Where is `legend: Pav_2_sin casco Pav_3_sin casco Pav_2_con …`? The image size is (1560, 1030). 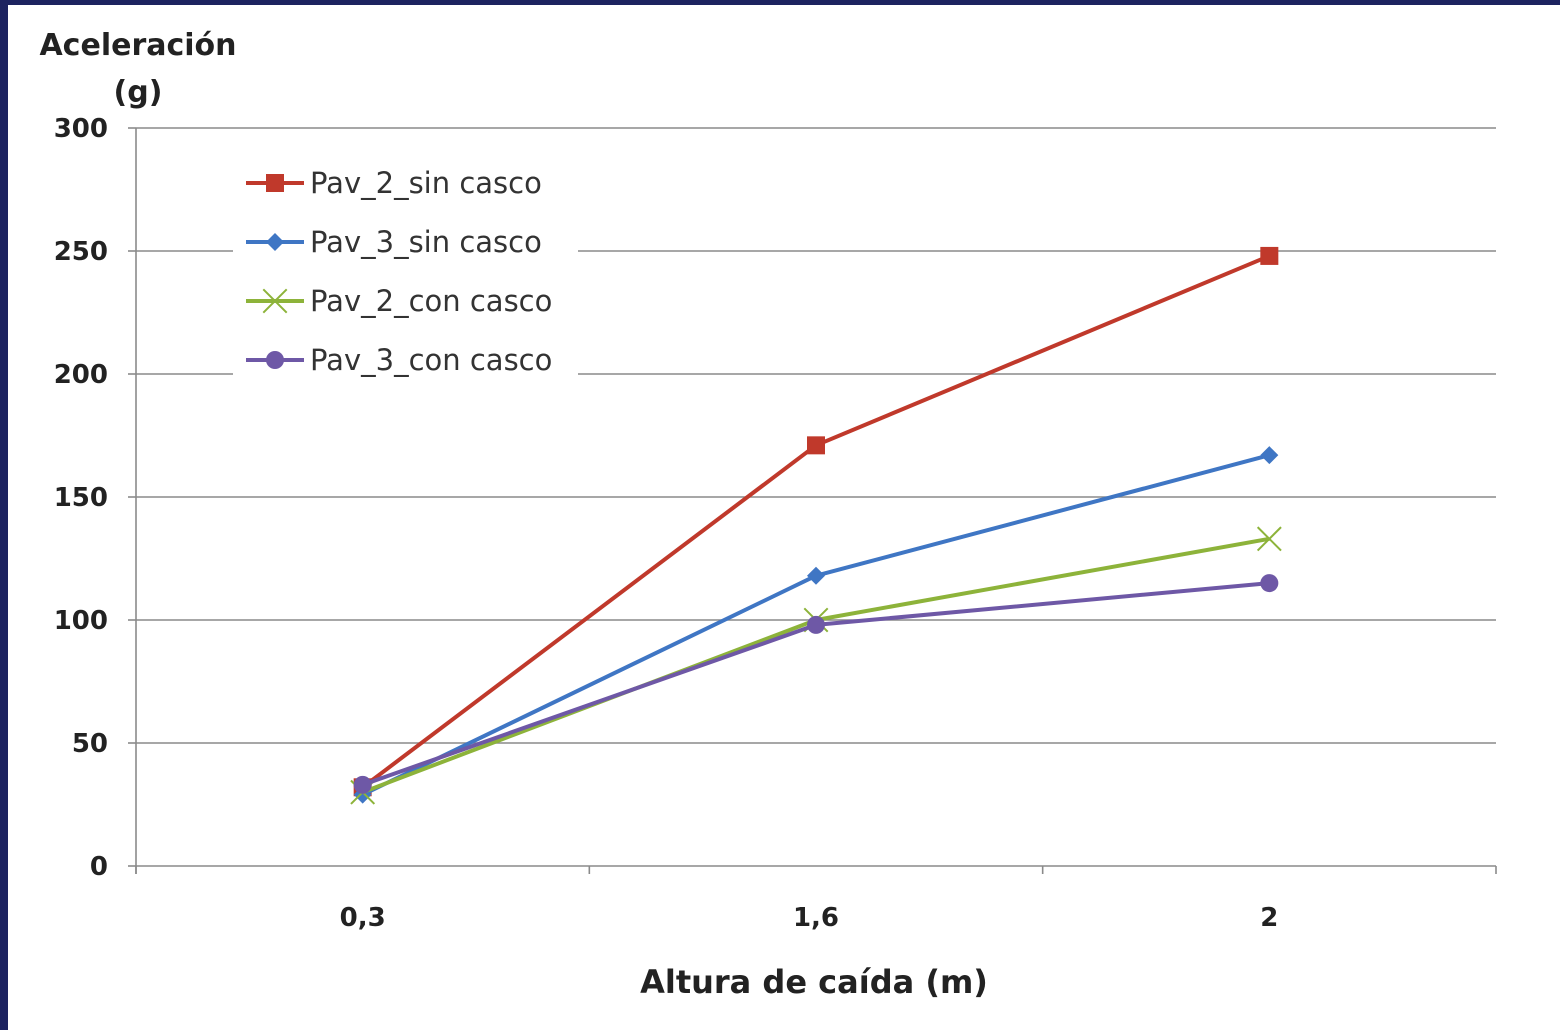 legend: Pav_2_sin casco Pav_3_sin casco Pav_2_con … is located at coordinates (405, 271).